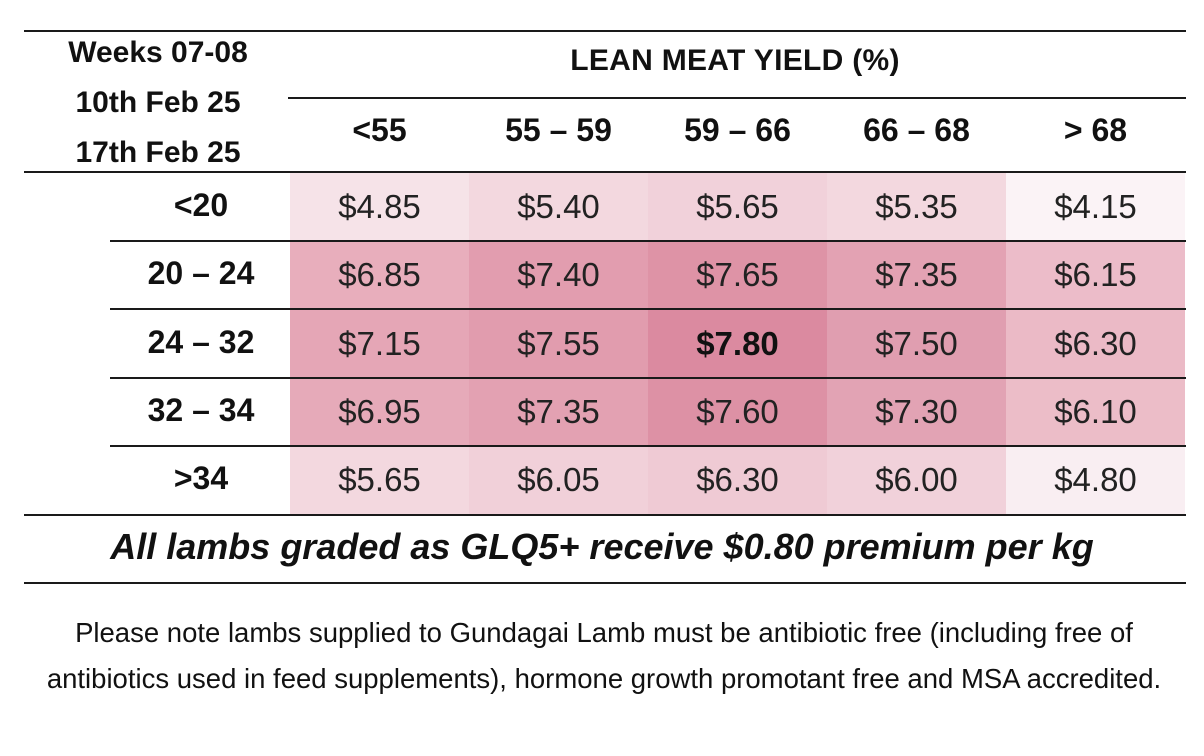 The height and width of the screenshot is (756, 1204). Describe the element at coordinates (379, 343) in the screenshot. I see `price-cell: $7.15` at that location.